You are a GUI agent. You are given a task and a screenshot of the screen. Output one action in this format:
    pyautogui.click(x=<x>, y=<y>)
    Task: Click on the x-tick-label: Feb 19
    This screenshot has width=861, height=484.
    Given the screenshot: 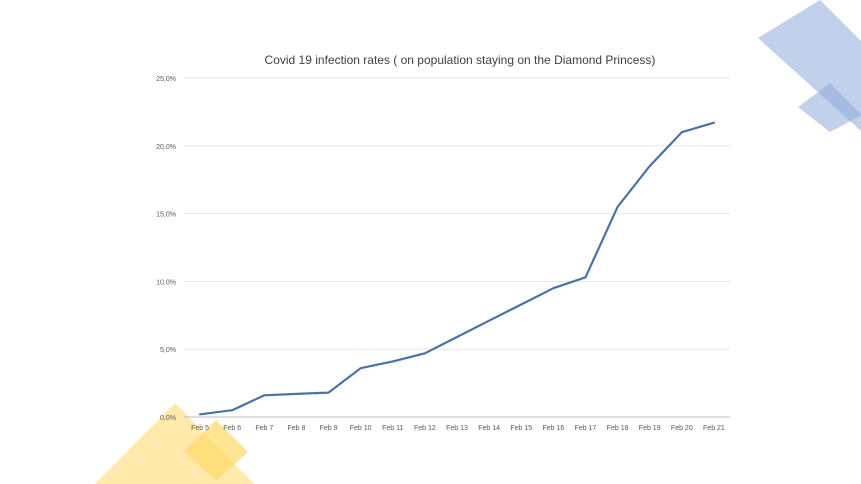 What is the action you would take?
    pyautogui.click(x=650, y=428)
    